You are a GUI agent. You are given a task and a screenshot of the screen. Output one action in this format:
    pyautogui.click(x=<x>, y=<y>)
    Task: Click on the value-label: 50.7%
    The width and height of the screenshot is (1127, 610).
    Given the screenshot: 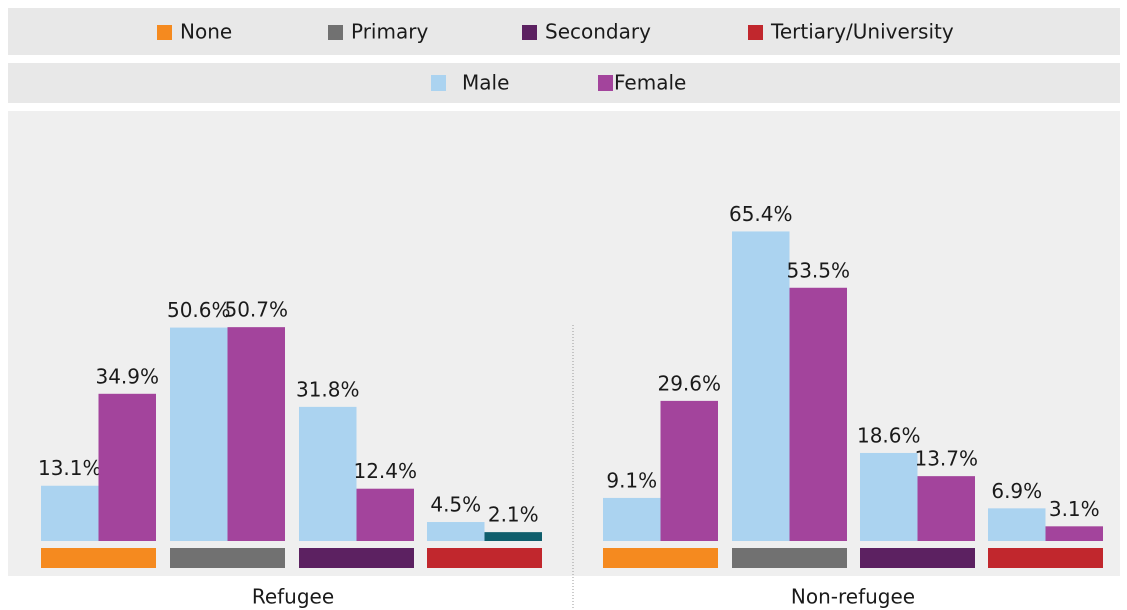 What is the action you would take?
    pyautogui.click(x=256, y=310)
    